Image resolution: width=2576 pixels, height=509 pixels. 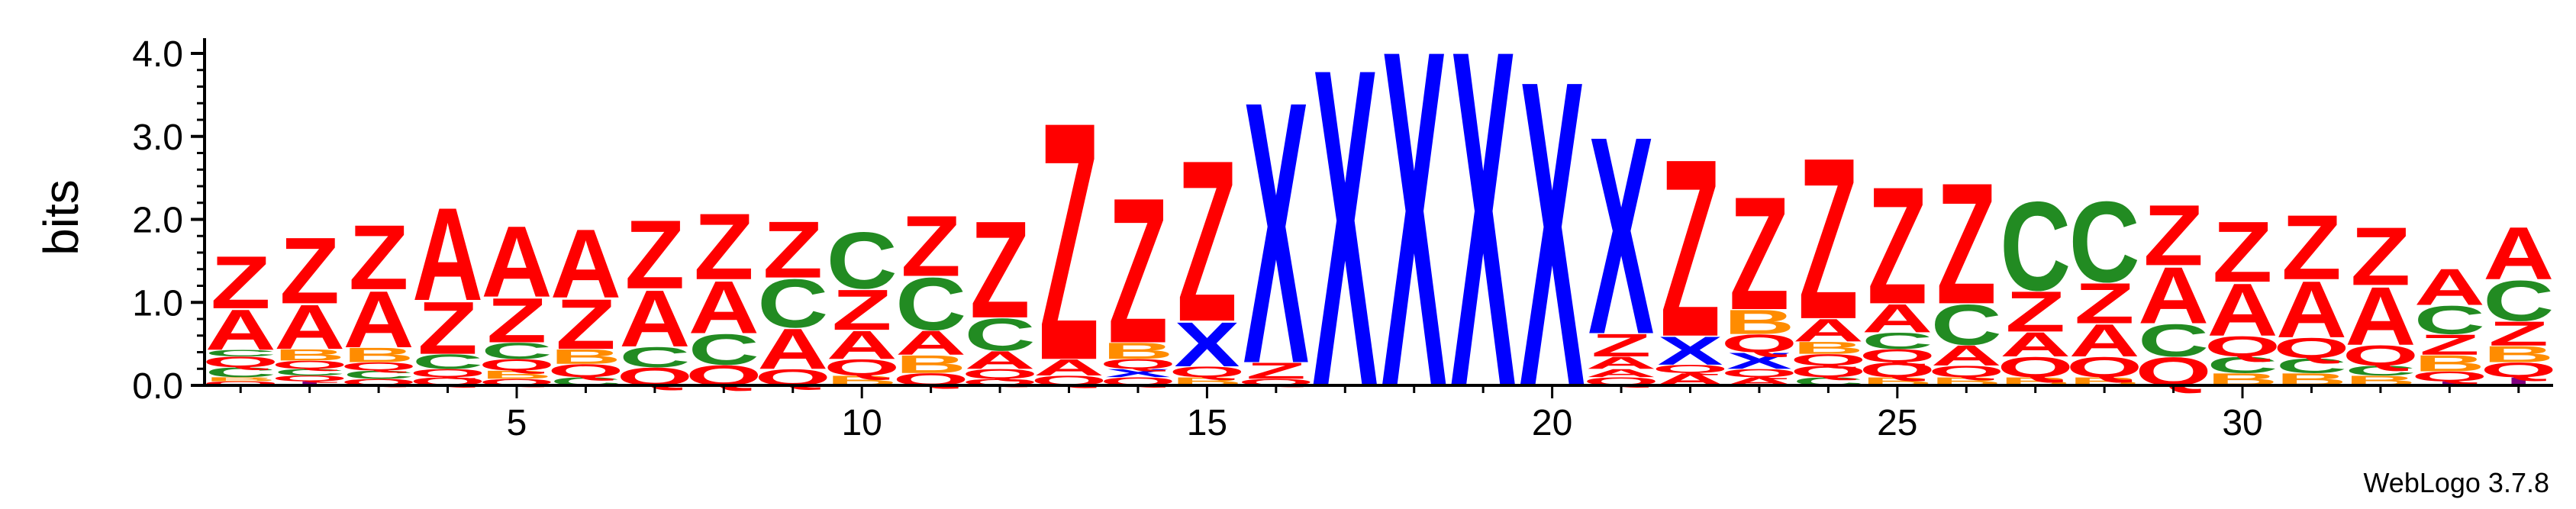 What do you see at coordinates (62, 217) in the screenshot?
I see `y-axis-title: bits` at bounding box center [62, 217].